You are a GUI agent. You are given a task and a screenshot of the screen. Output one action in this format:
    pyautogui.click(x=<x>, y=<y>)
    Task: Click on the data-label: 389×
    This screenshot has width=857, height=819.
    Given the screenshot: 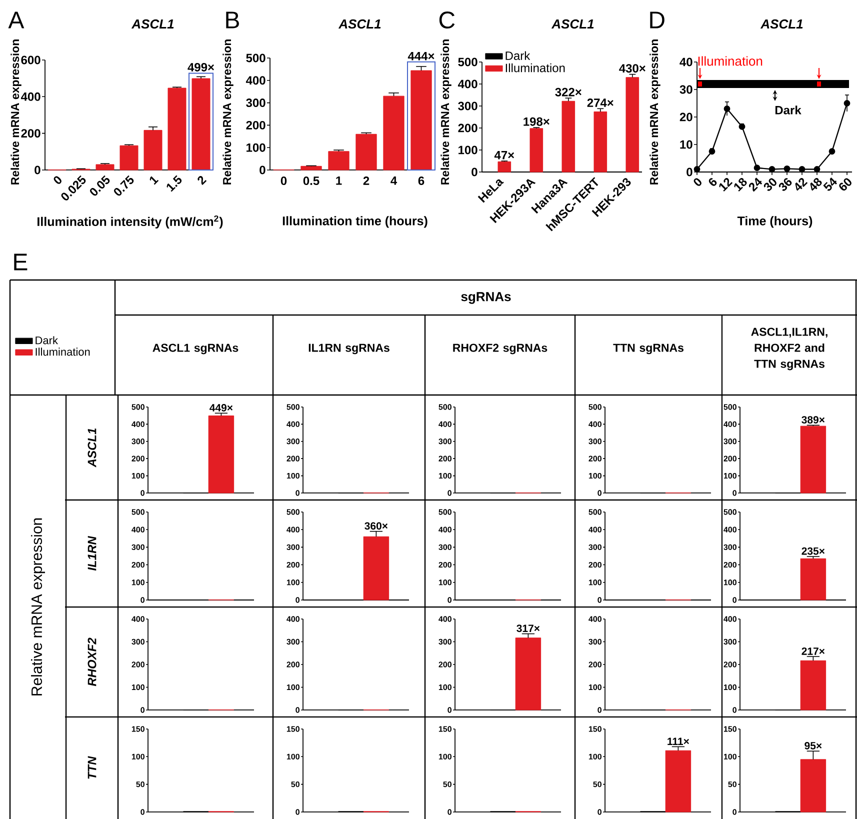 What is the action you would take?
    pyautogui.click(x=813, y=420)
    